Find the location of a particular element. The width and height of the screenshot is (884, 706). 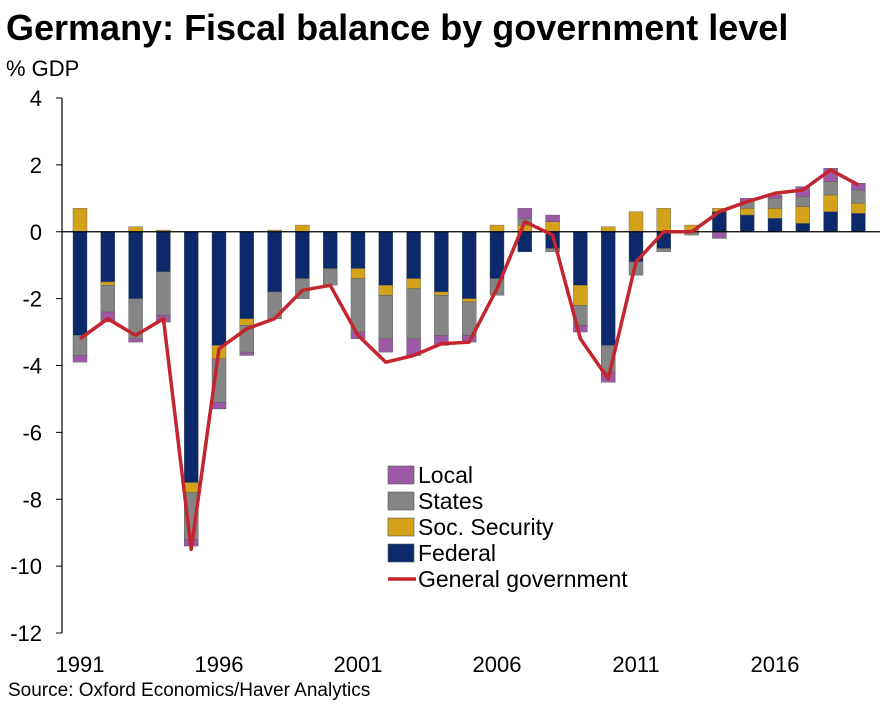

bar-soc-security-2012 is located at coordinates (663, 220).